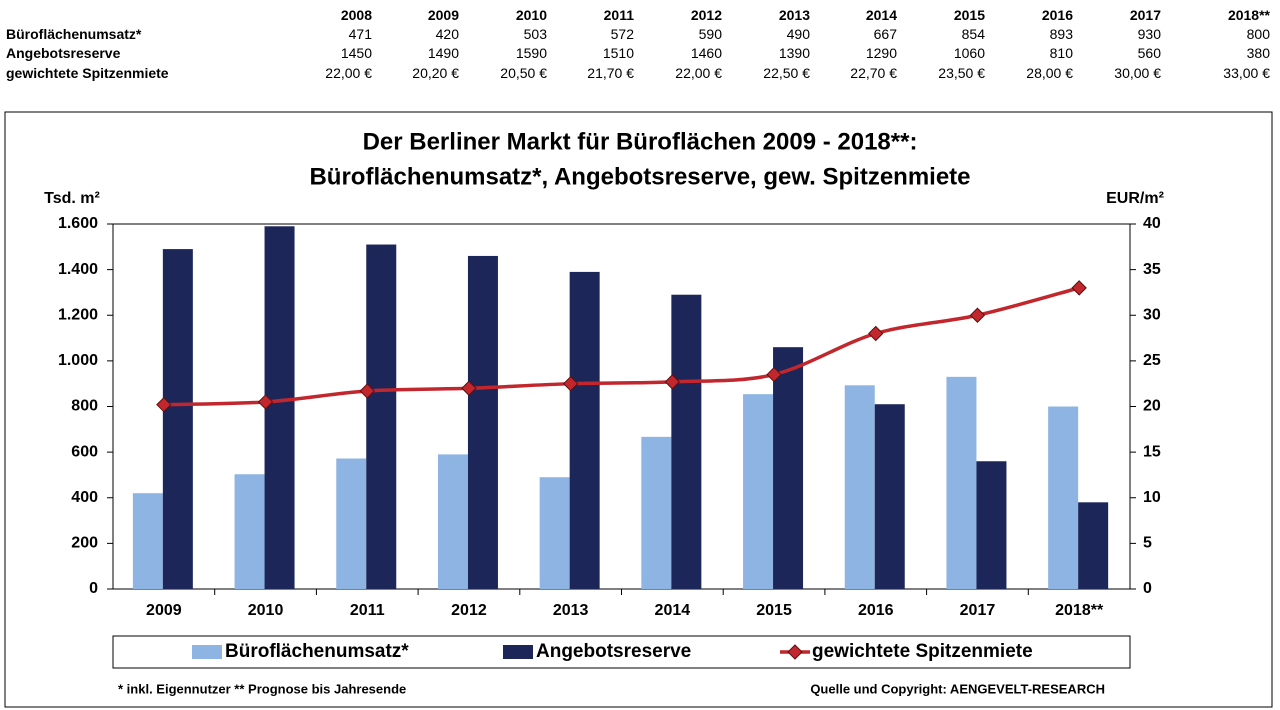 The image size is (1280, 710). Describe the element at coordinates (1246, 73) in the screenshot. I see `table-cell: 33,00 €` at that location.